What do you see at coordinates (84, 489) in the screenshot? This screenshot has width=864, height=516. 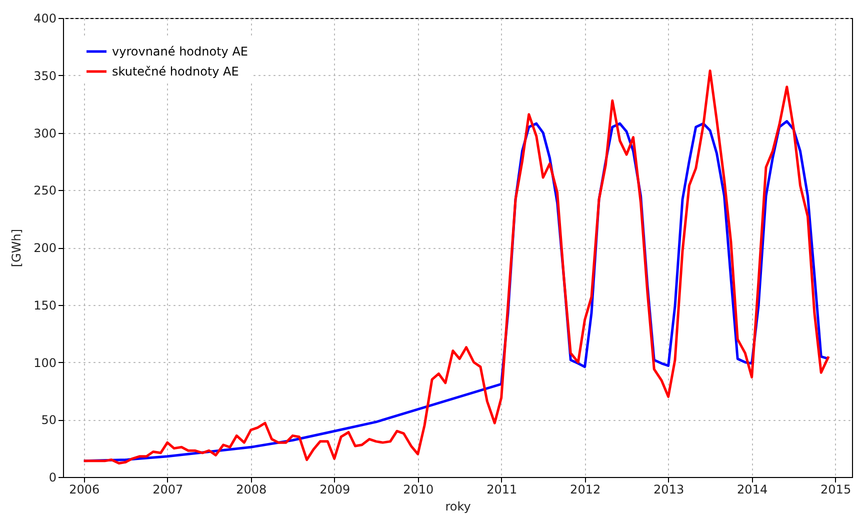 I see `x-tick-label: 2006` at bounding box center [84, 489].